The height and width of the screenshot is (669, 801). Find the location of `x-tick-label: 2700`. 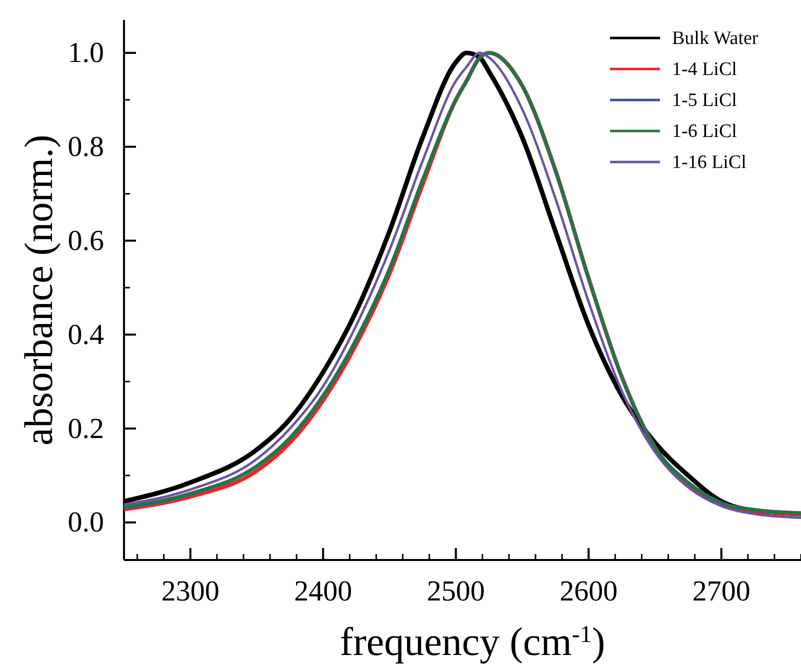

x-tick-label: 2700 is located at coordinates (721, 592).